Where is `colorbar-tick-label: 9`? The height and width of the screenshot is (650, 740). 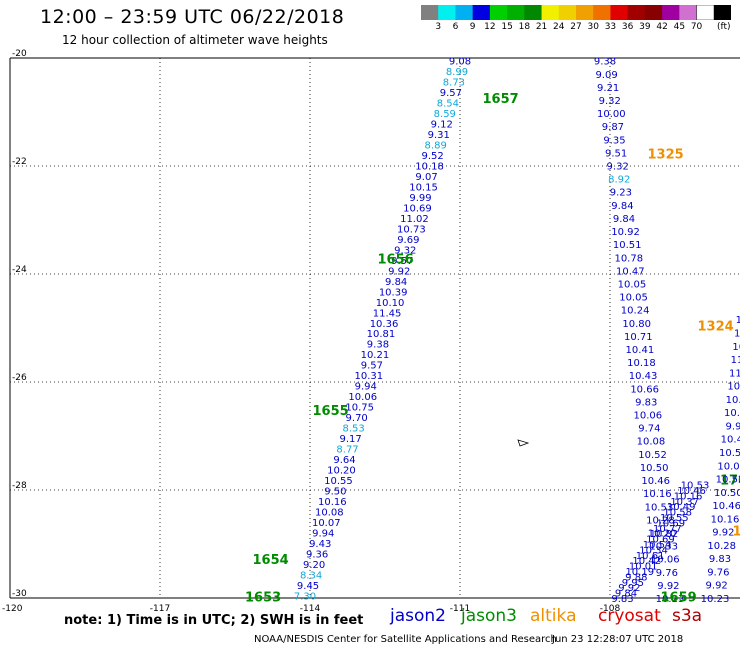 colorbar-tick-label: 9 is located at coordinates (472, 27).